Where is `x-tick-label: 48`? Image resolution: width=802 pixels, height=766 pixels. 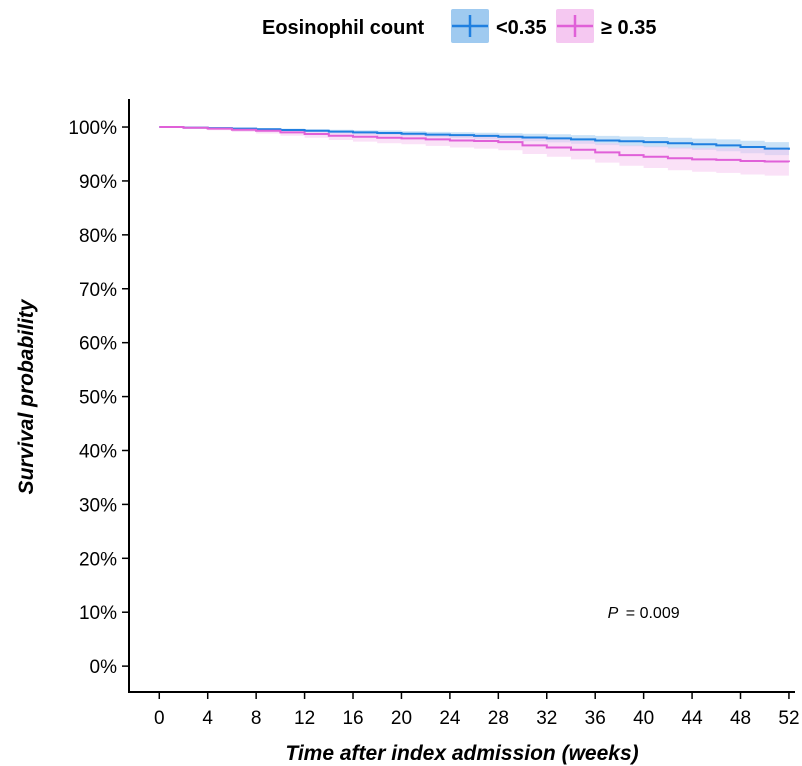 x-tick-label: 48 is located at coordinates (740, 718).